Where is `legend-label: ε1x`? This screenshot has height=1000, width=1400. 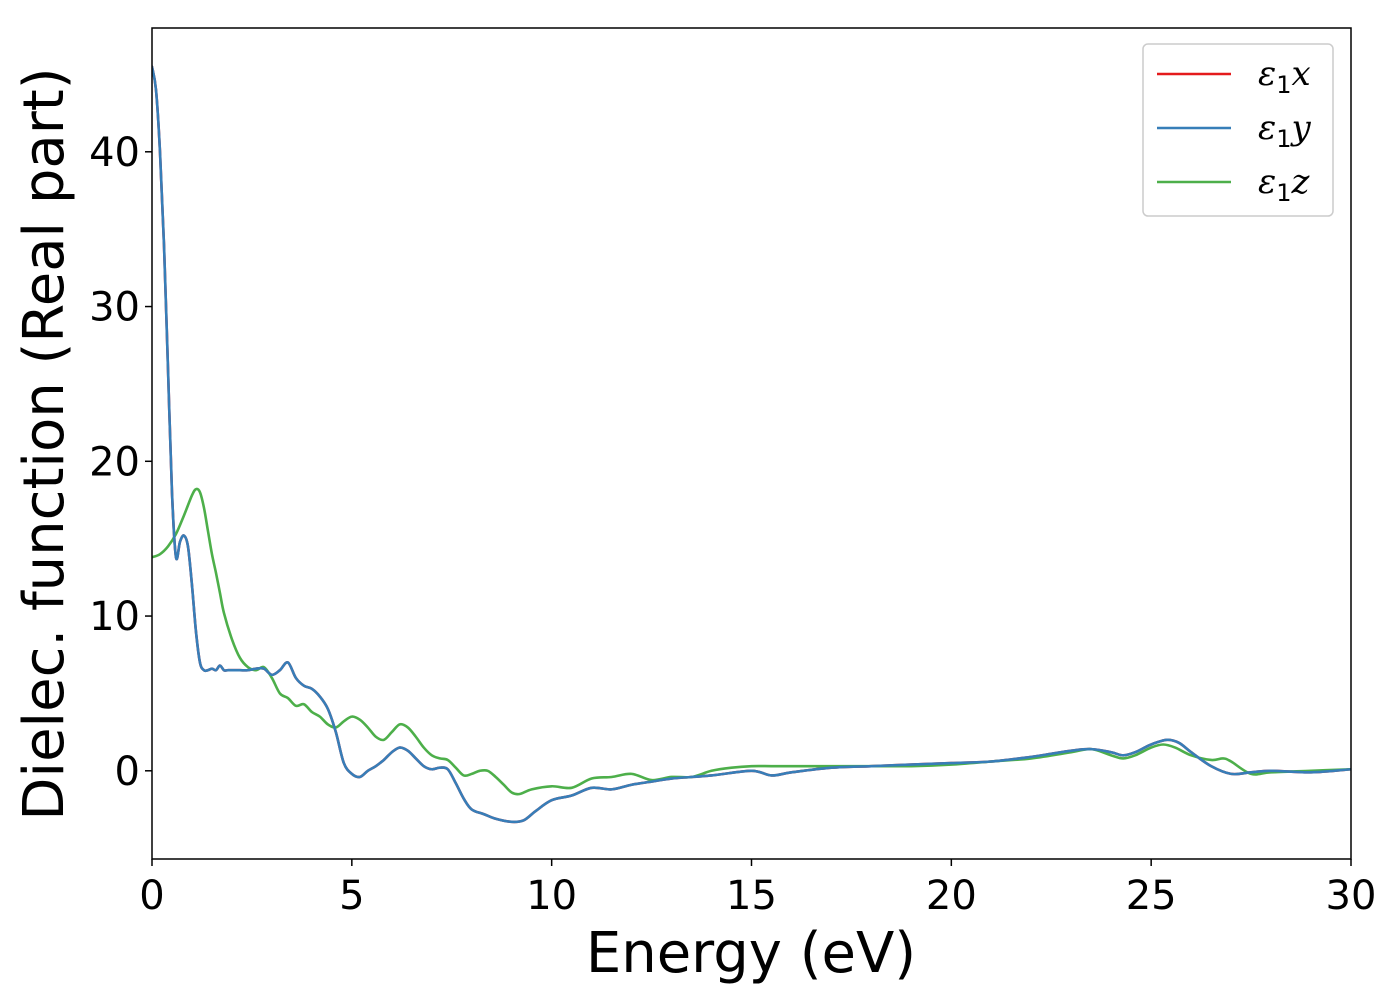 legend-label: ε1x is located at coordinates (1284, 76).